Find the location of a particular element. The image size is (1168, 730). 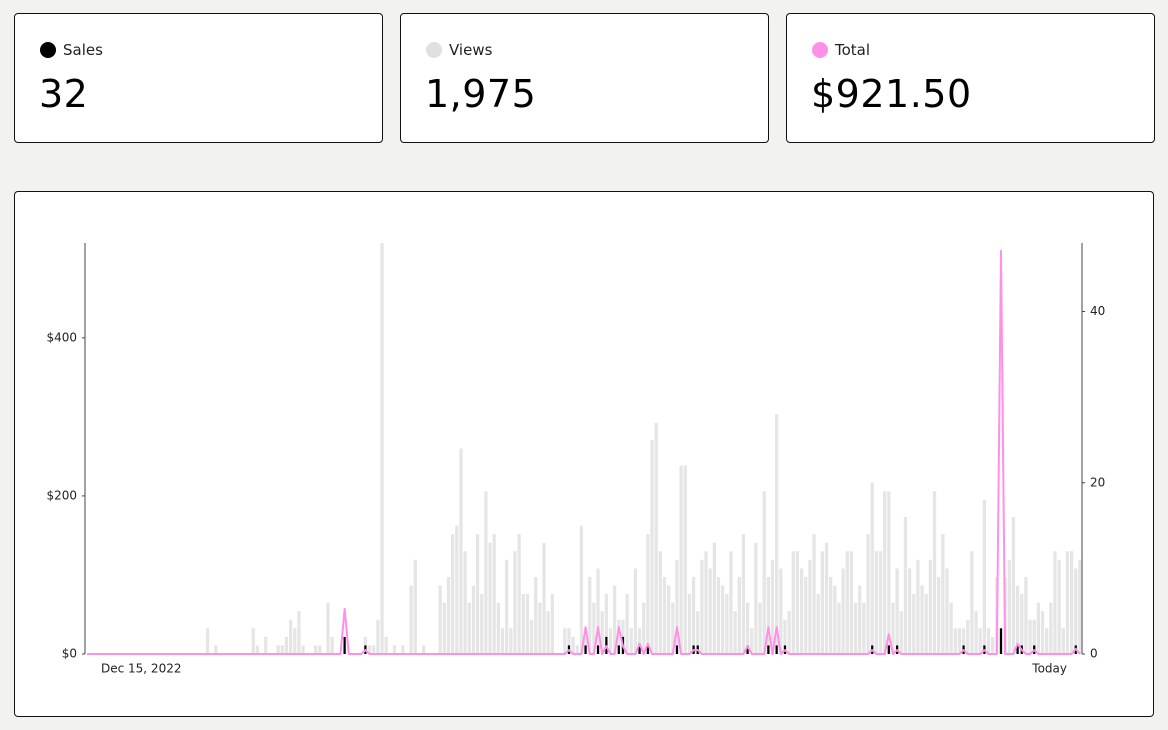

stat-card: Total $921.50 is located at coordinates (970, 78).